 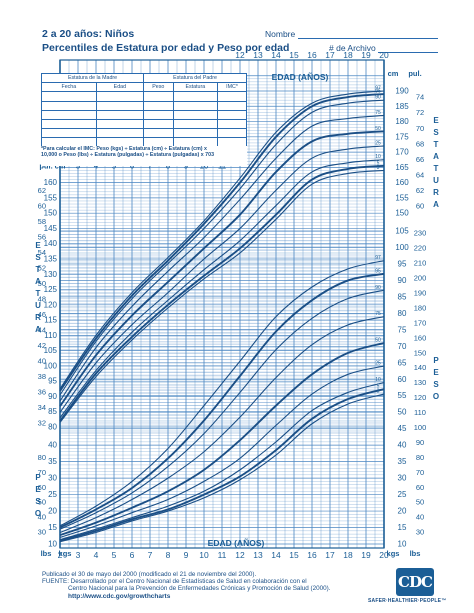 I want to click on tick-label-kg: 100, so click(x=402, y=247).